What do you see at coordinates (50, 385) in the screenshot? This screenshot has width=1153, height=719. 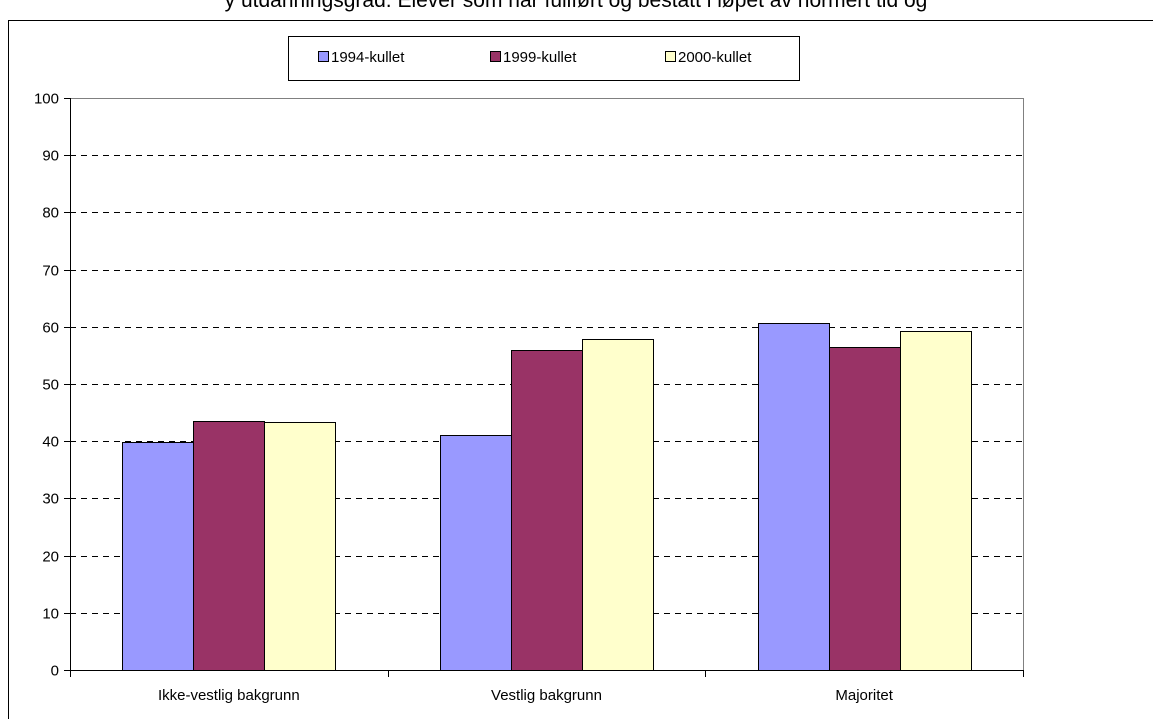 I see `y-tick-label: 50` at bounding box center [50, 385].